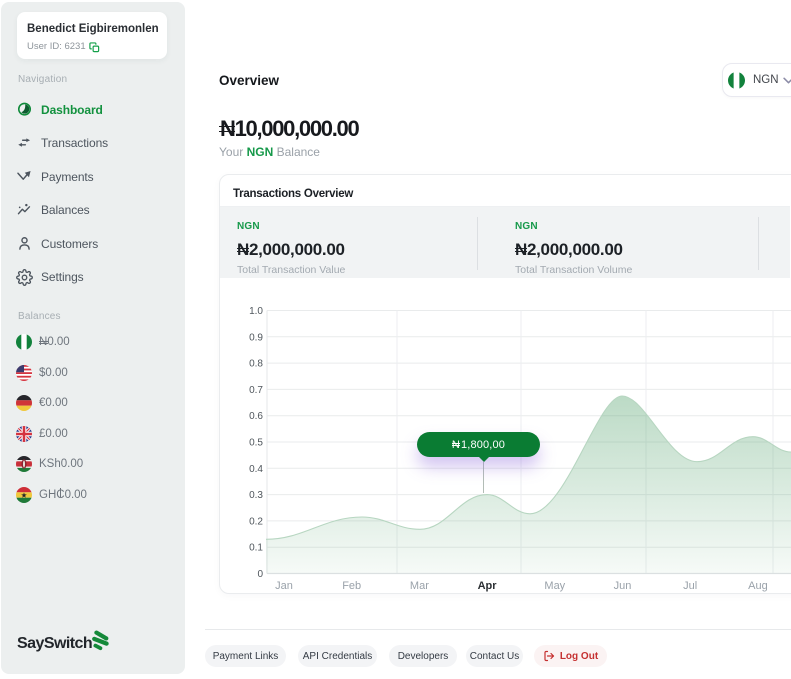 The width and height of the screenshot is (791, 679). I want to click on svg-text: 1.0, so click(256, 311).